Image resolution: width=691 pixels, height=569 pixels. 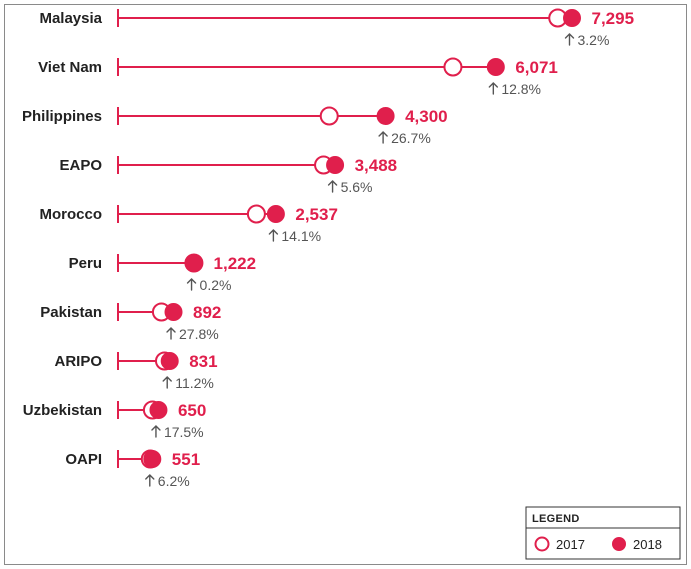 I want to click on value-label: 4,300, so click(x=426, y=116).